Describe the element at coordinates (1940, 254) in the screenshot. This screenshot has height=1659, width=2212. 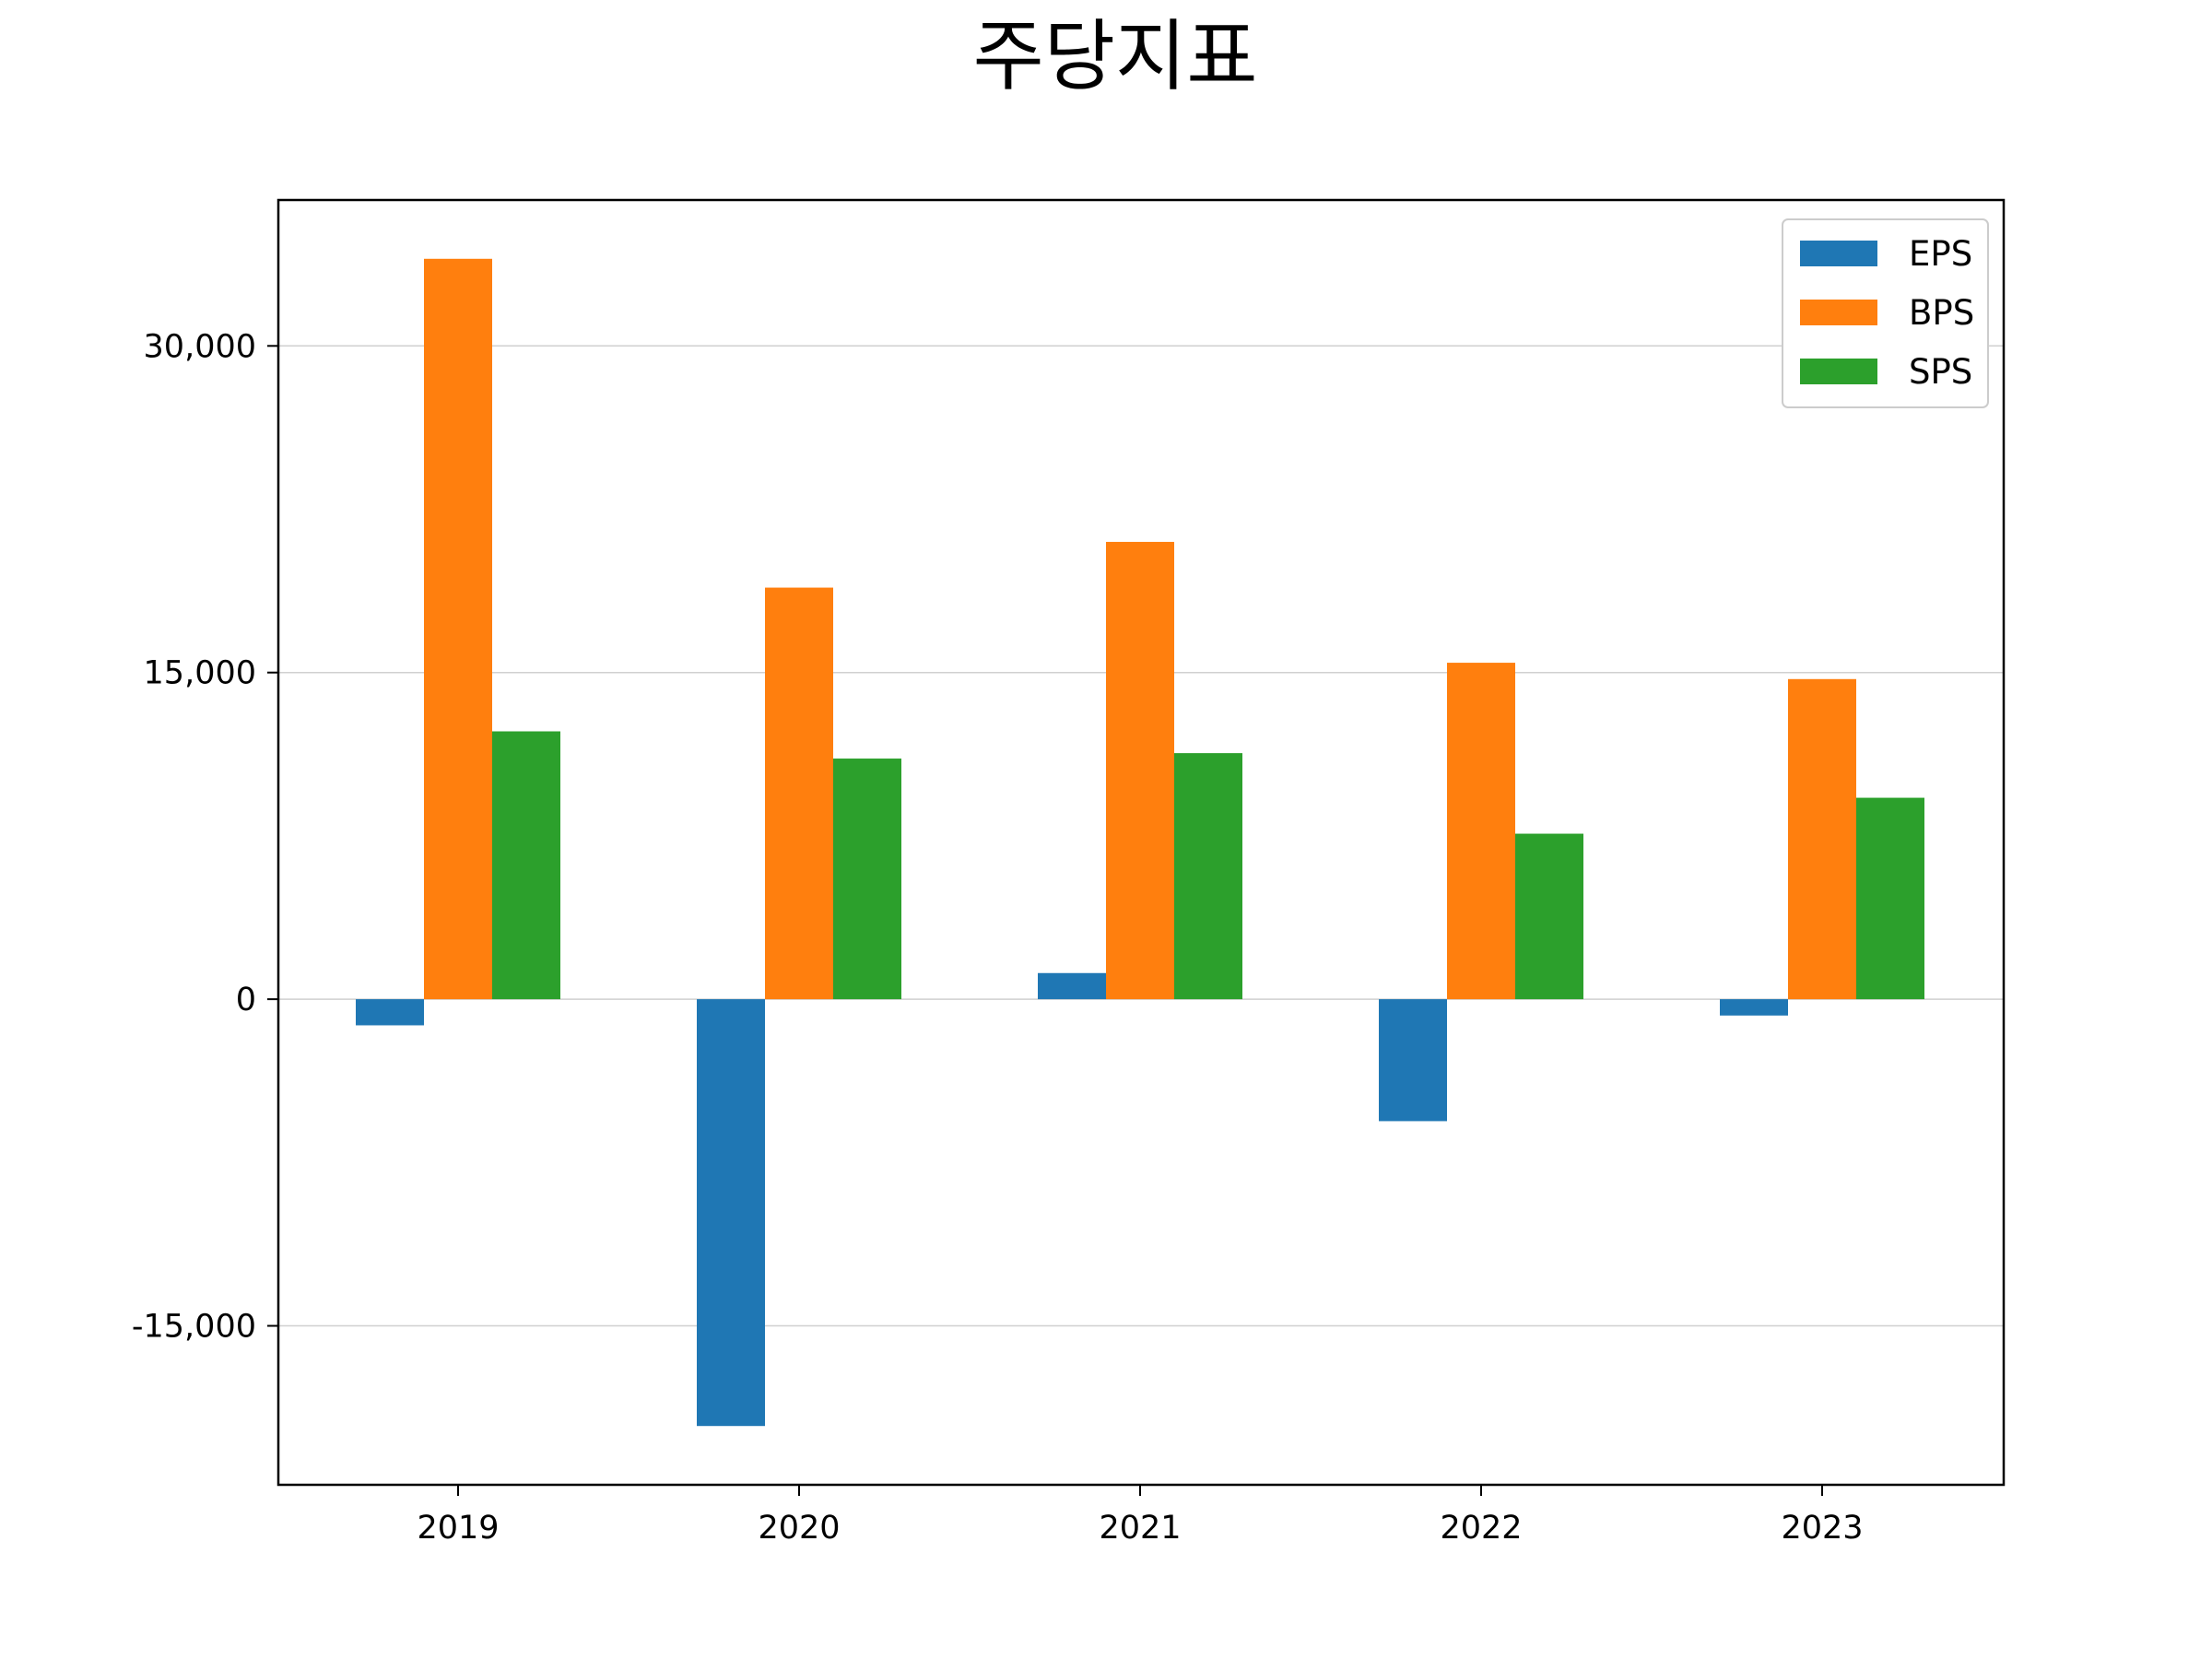
I see `legend-label-eps: EPS` at that location.